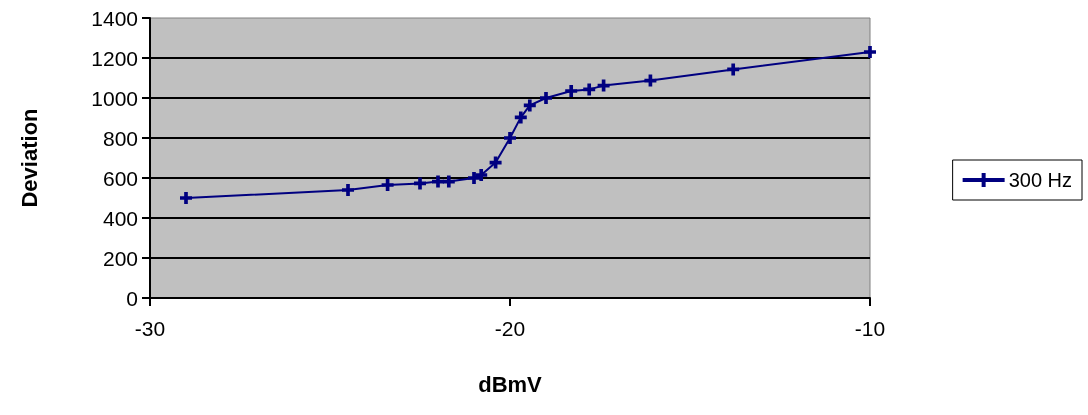  What do you see at coordinates (120, 138) in the screenshot?
I see `y-tick-label: 800` at bounding box center [120, 138].